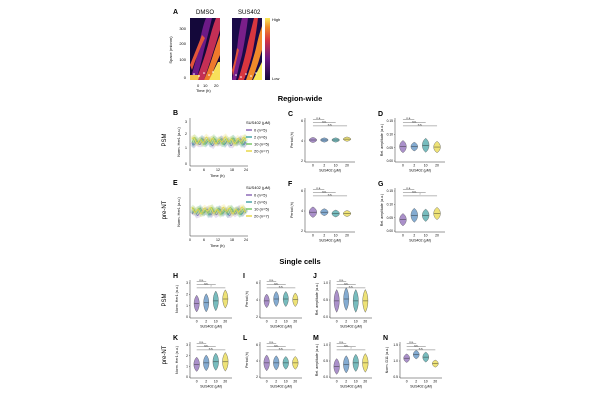 The image size is (600, 400). I want to click on tick-label: 3, so click(187, 283).